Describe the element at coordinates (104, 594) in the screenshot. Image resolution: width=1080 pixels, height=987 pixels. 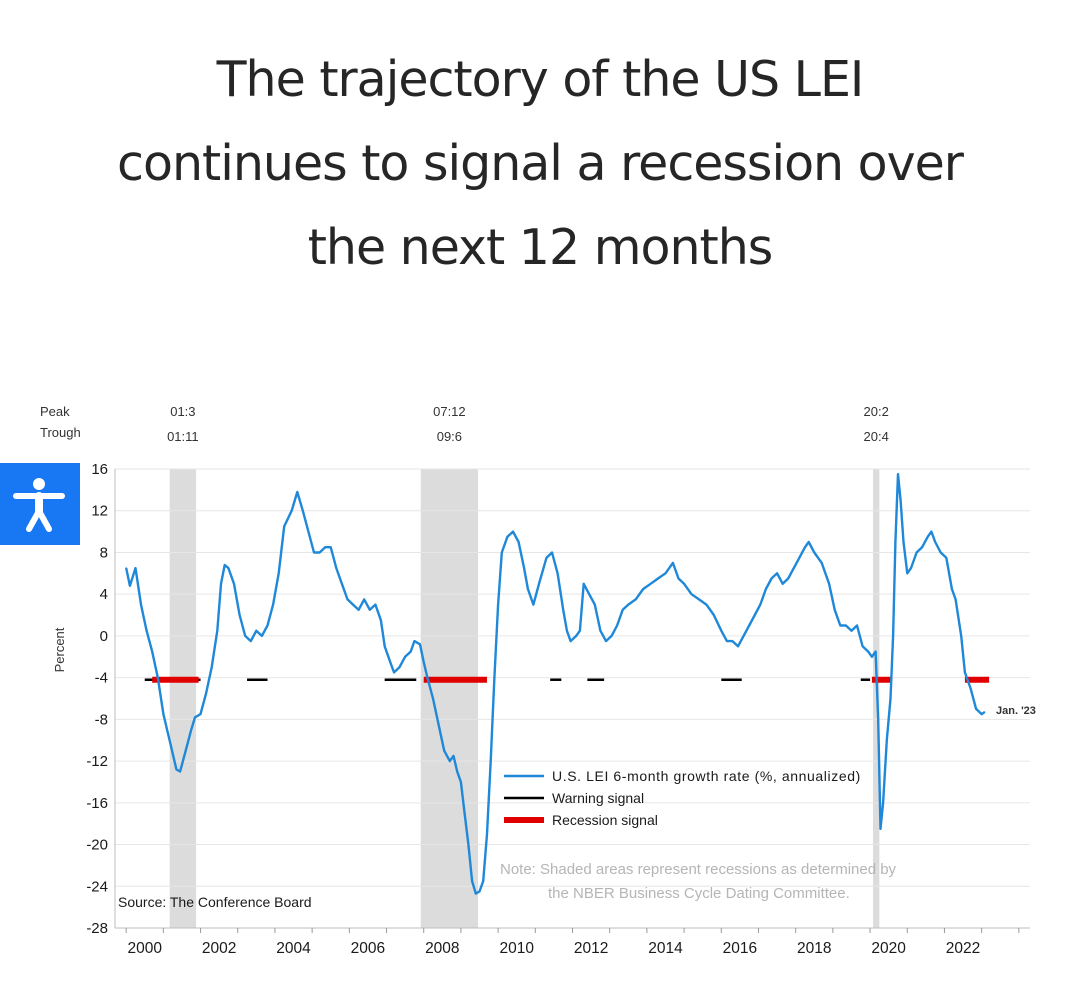
I see `y-tick-label: 4` at that location.